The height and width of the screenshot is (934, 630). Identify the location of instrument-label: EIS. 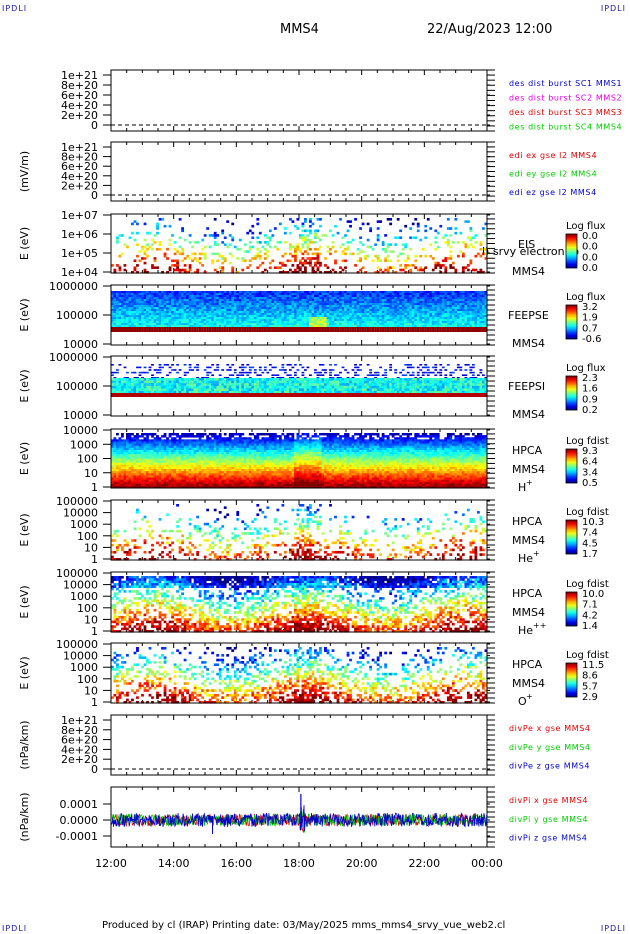
(526, 244).